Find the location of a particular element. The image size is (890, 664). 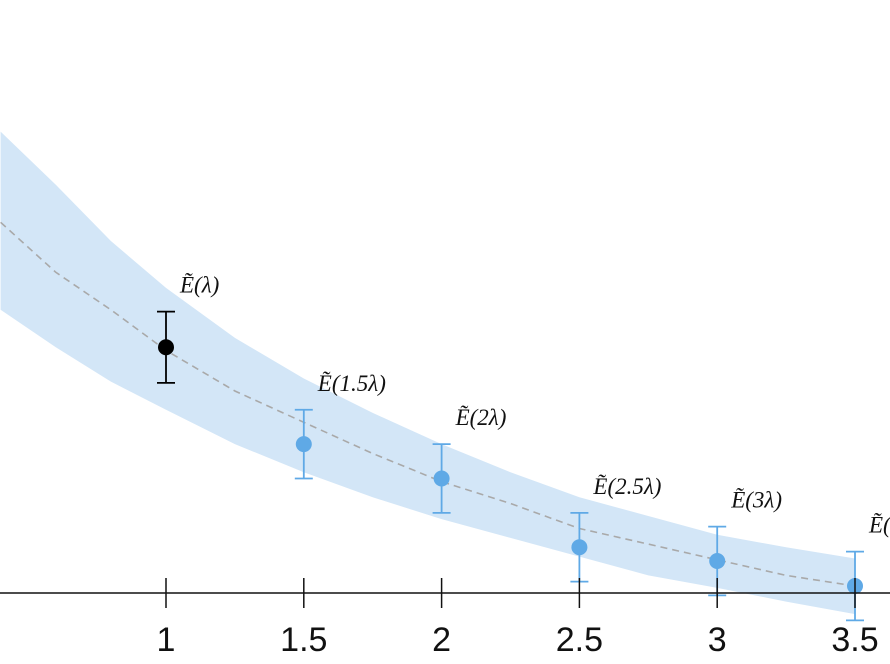

point-label: Ẽ(3λ) is located at coordinates (756, 500).